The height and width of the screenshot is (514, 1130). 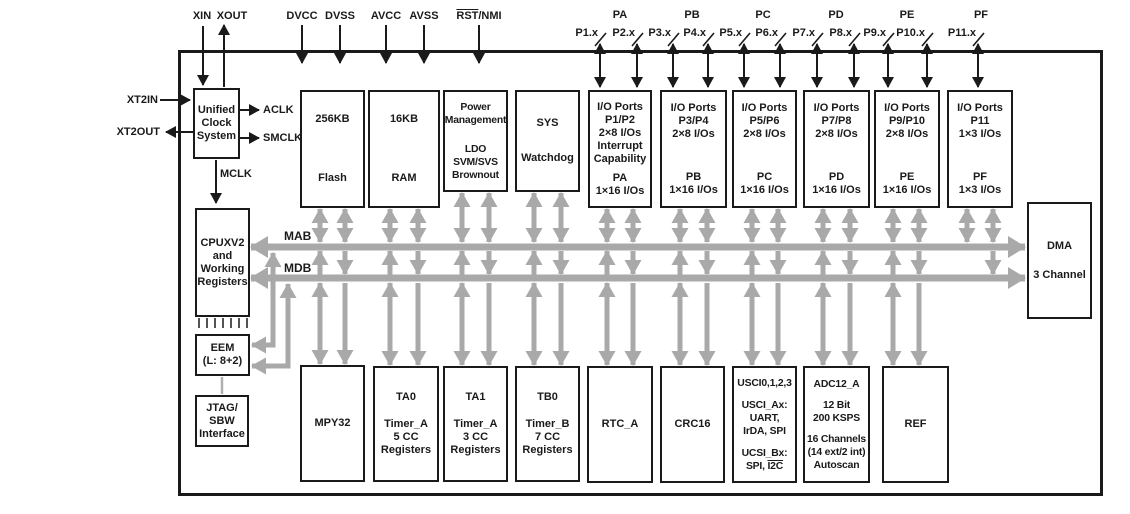 I want to click on block-text-line: 3 CC, so click(x=475, y=437).